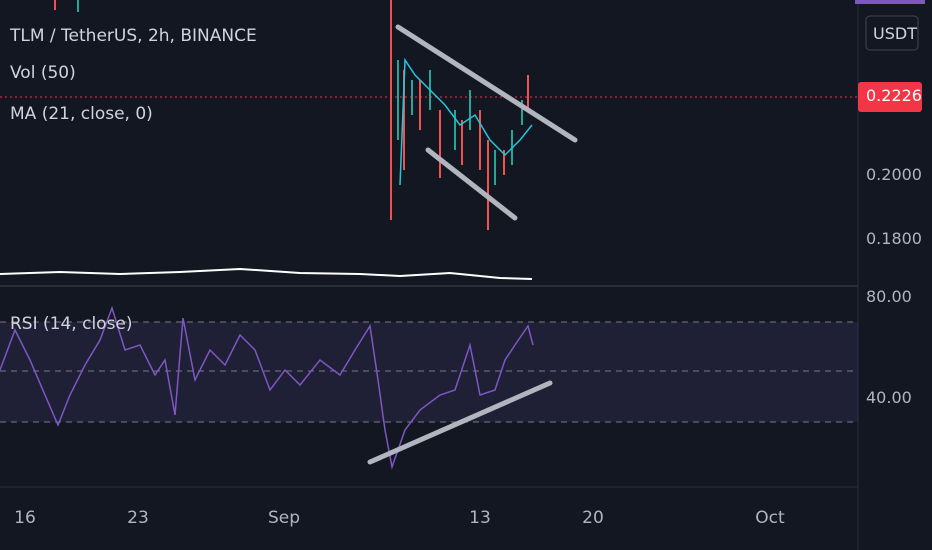 This screenshot has width=932, height=550. Describe the element at coordinates (81, 114) in the screenshot. I see `ma-label: MA (21, close, 0)` at that location.